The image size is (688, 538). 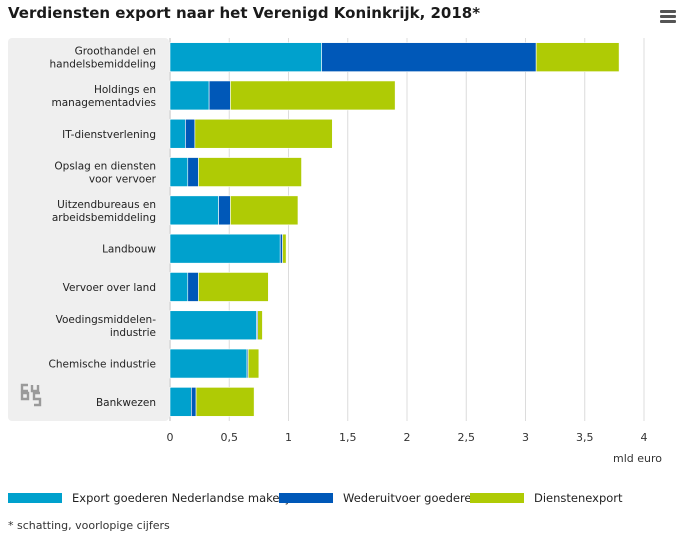 I want to click on category-label-7: Voedingsmiddelen-industrie, so click(x=106, y=326).